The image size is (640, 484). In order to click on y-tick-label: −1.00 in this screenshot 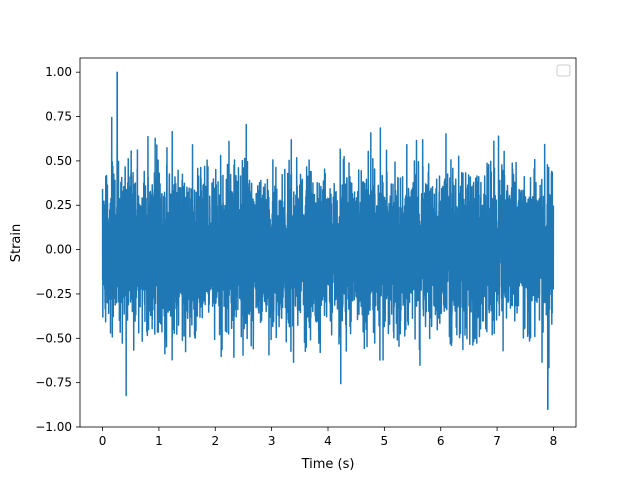, I will do `click(53, 427)`.